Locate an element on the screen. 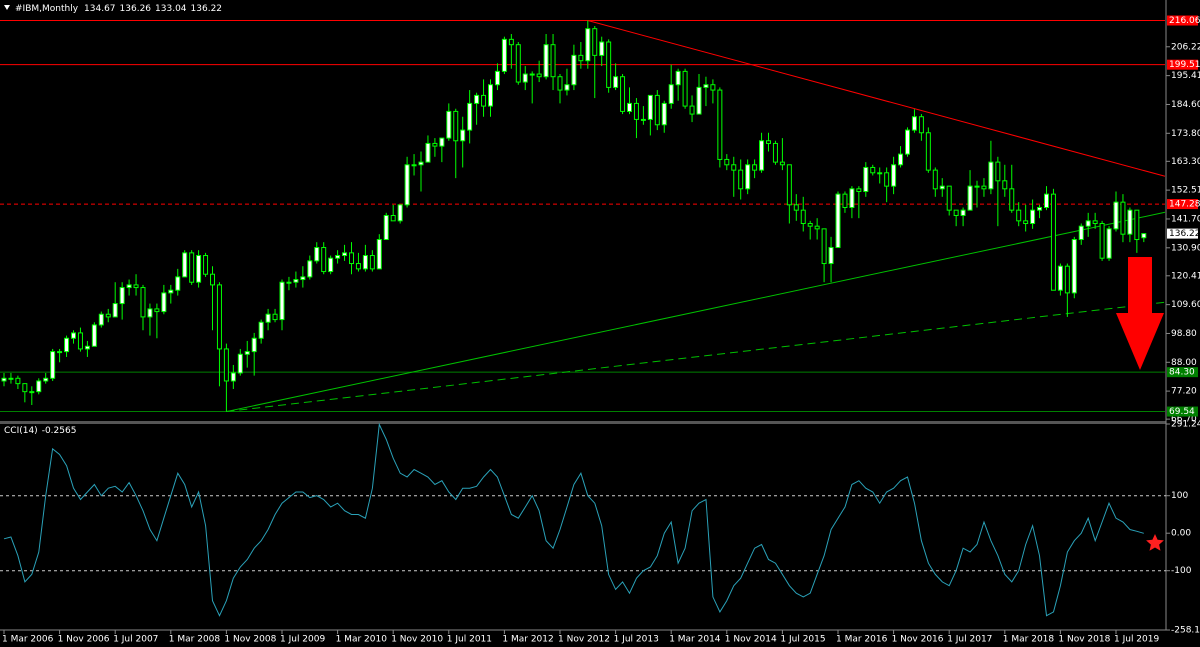 The width and height of the screenshot is (1200, 647). last-price-box is located at coordinates (1182, 233).